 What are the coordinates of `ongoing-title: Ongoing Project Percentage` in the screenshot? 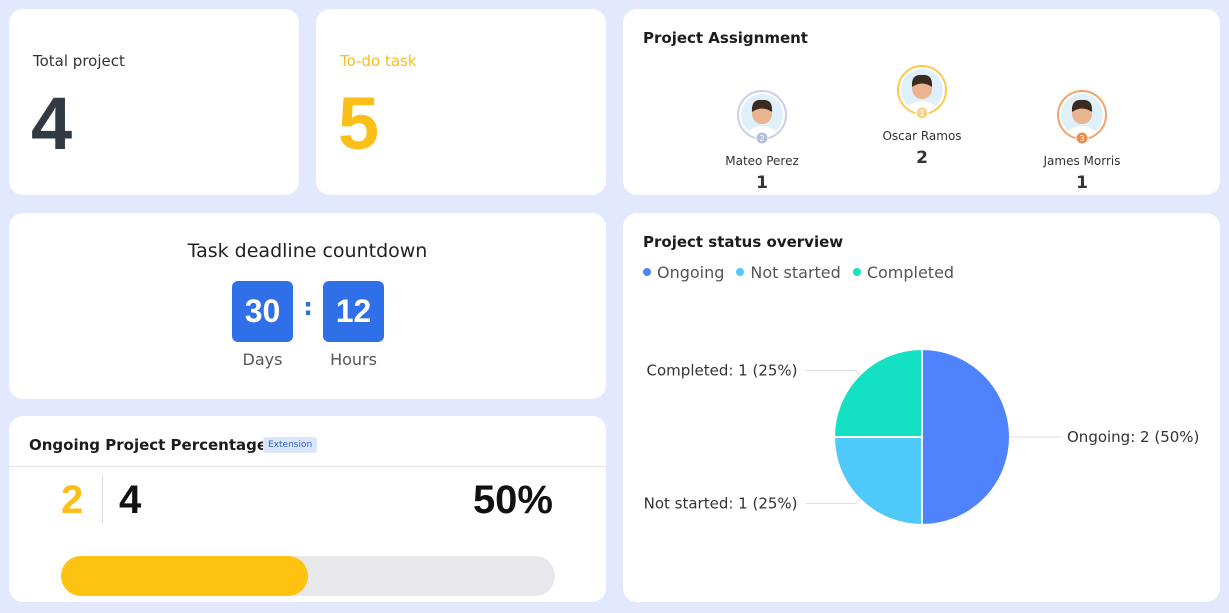 It's located at (148, 445).